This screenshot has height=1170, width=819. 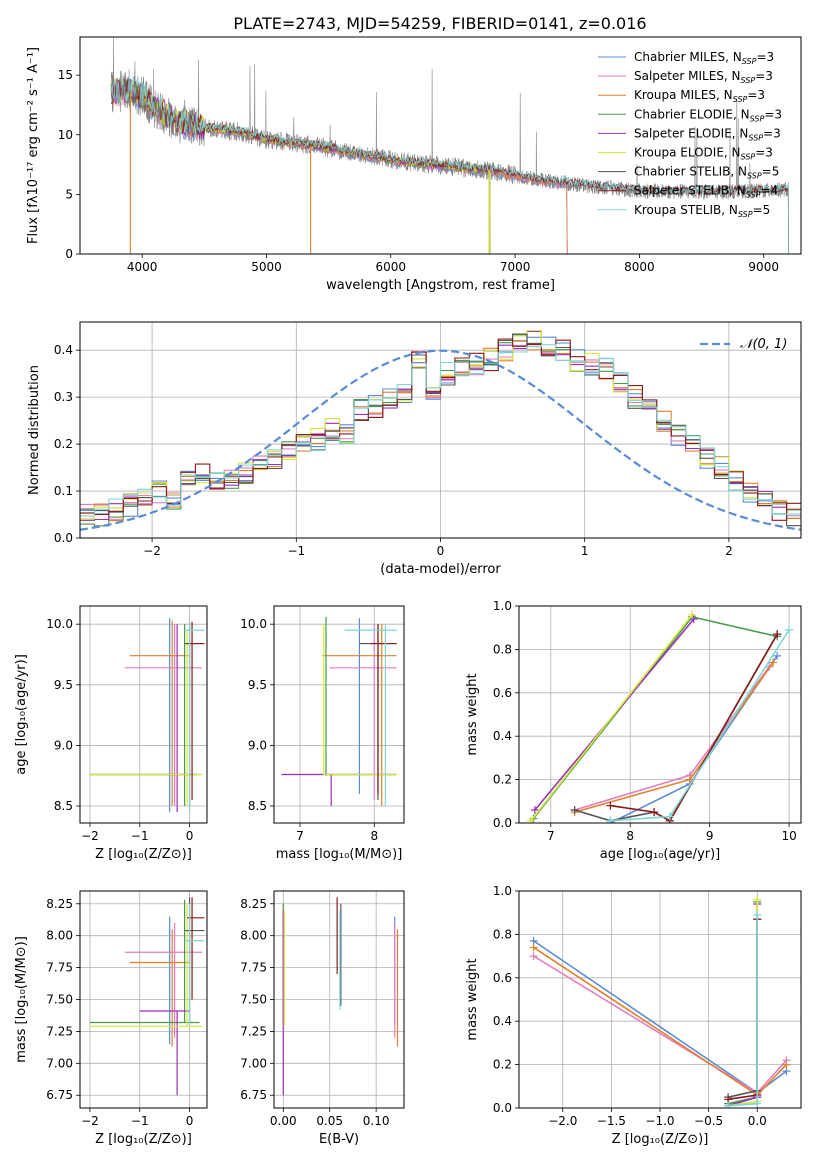 What do you see at coordinates (757, 1121) in the screenshot?
I see `x-tick-label: 0.0` at bounding box center [757, 1121].